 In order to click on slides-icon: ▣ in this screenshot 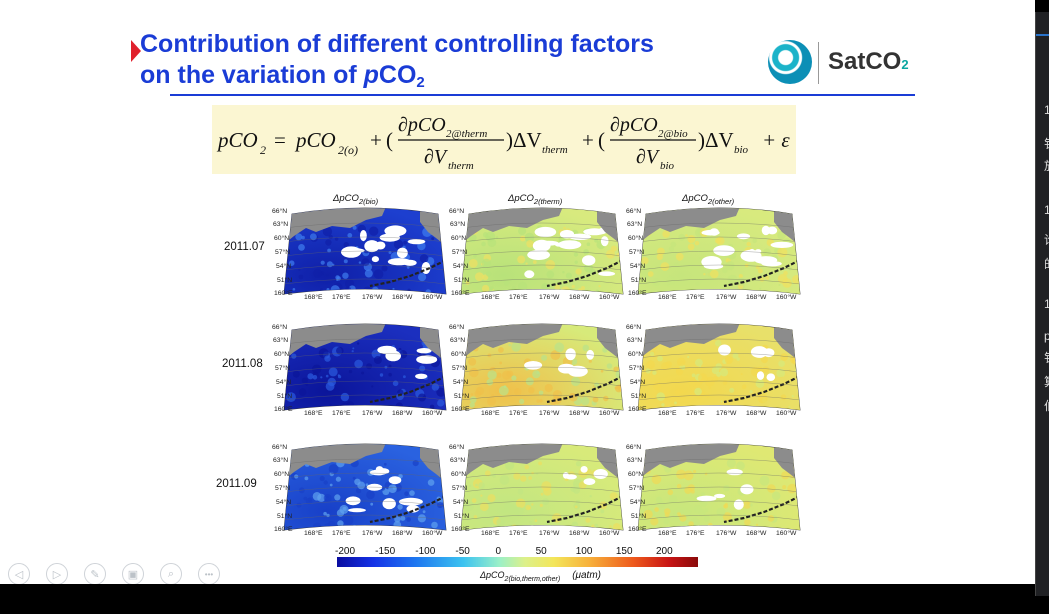, I will do `click(133, 573)`.